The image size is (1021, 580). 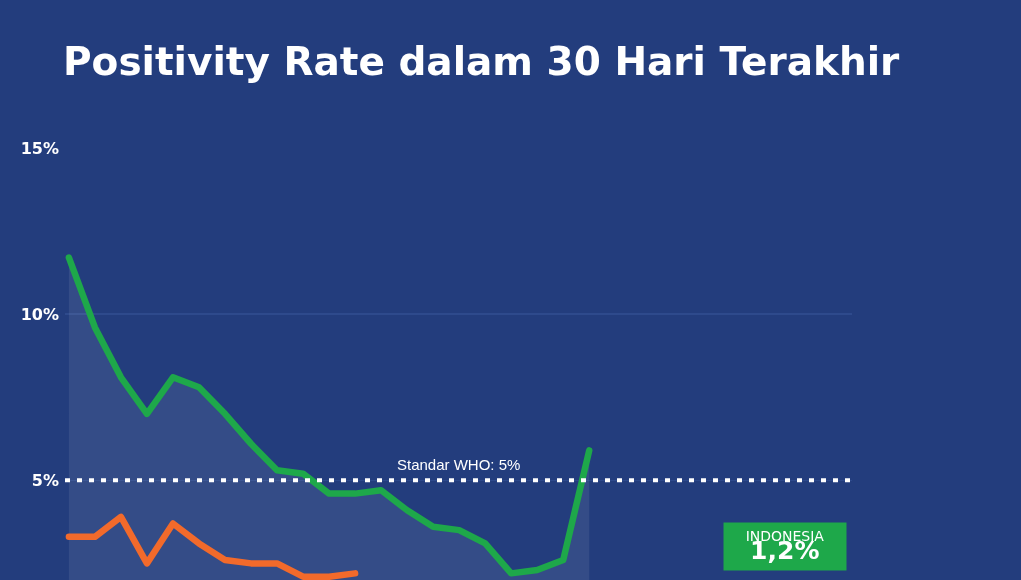 I want to click on ref-line-label: Standar WHO: 5%, so click(x=459, y=464).